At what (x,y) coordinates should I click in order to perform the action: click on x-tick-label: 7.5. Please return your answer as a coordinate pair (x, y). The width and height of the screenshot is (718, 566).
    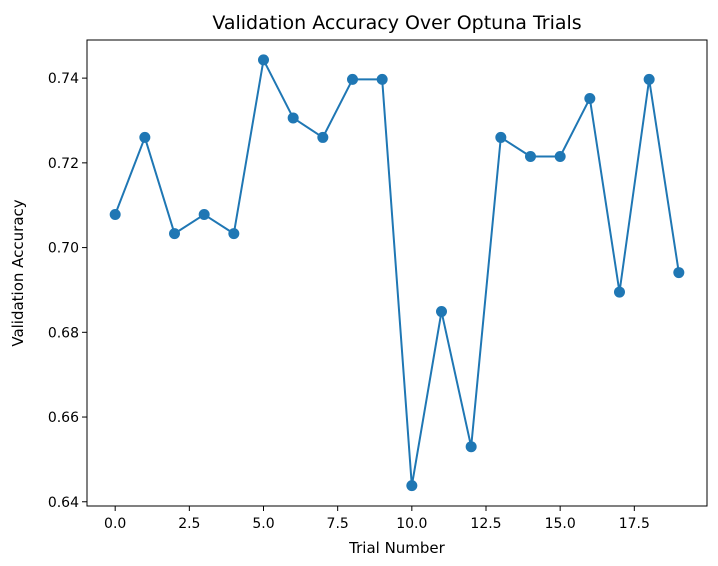
    Looking at the image, I should click on (338, 524).